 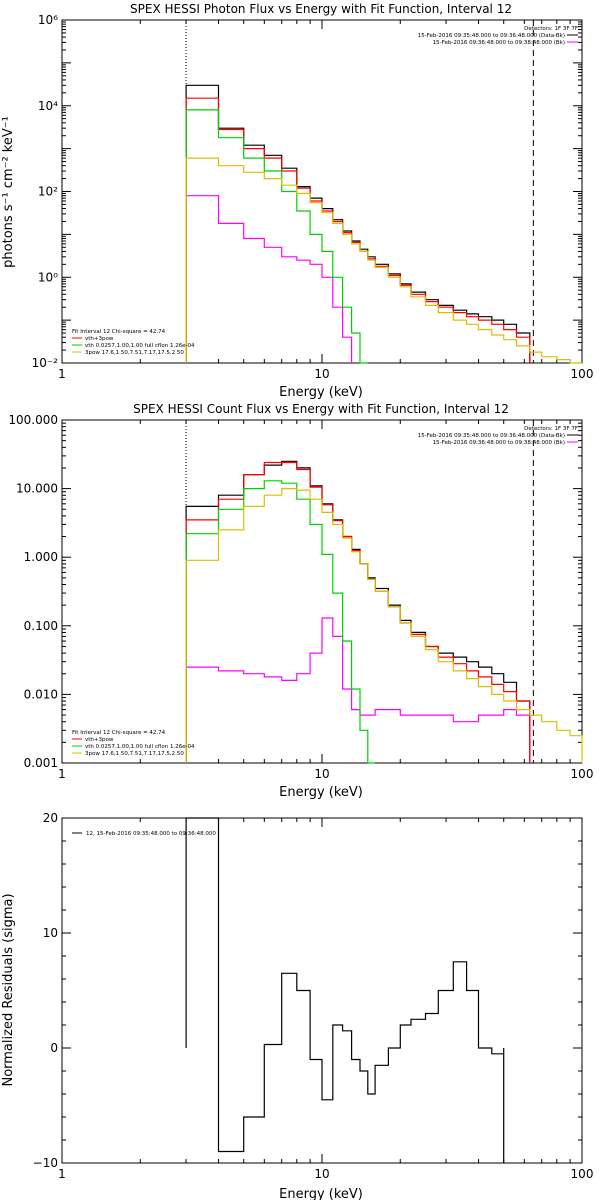 I want to click on y-tick-label: 10⁶, so click(x=48, y=20).